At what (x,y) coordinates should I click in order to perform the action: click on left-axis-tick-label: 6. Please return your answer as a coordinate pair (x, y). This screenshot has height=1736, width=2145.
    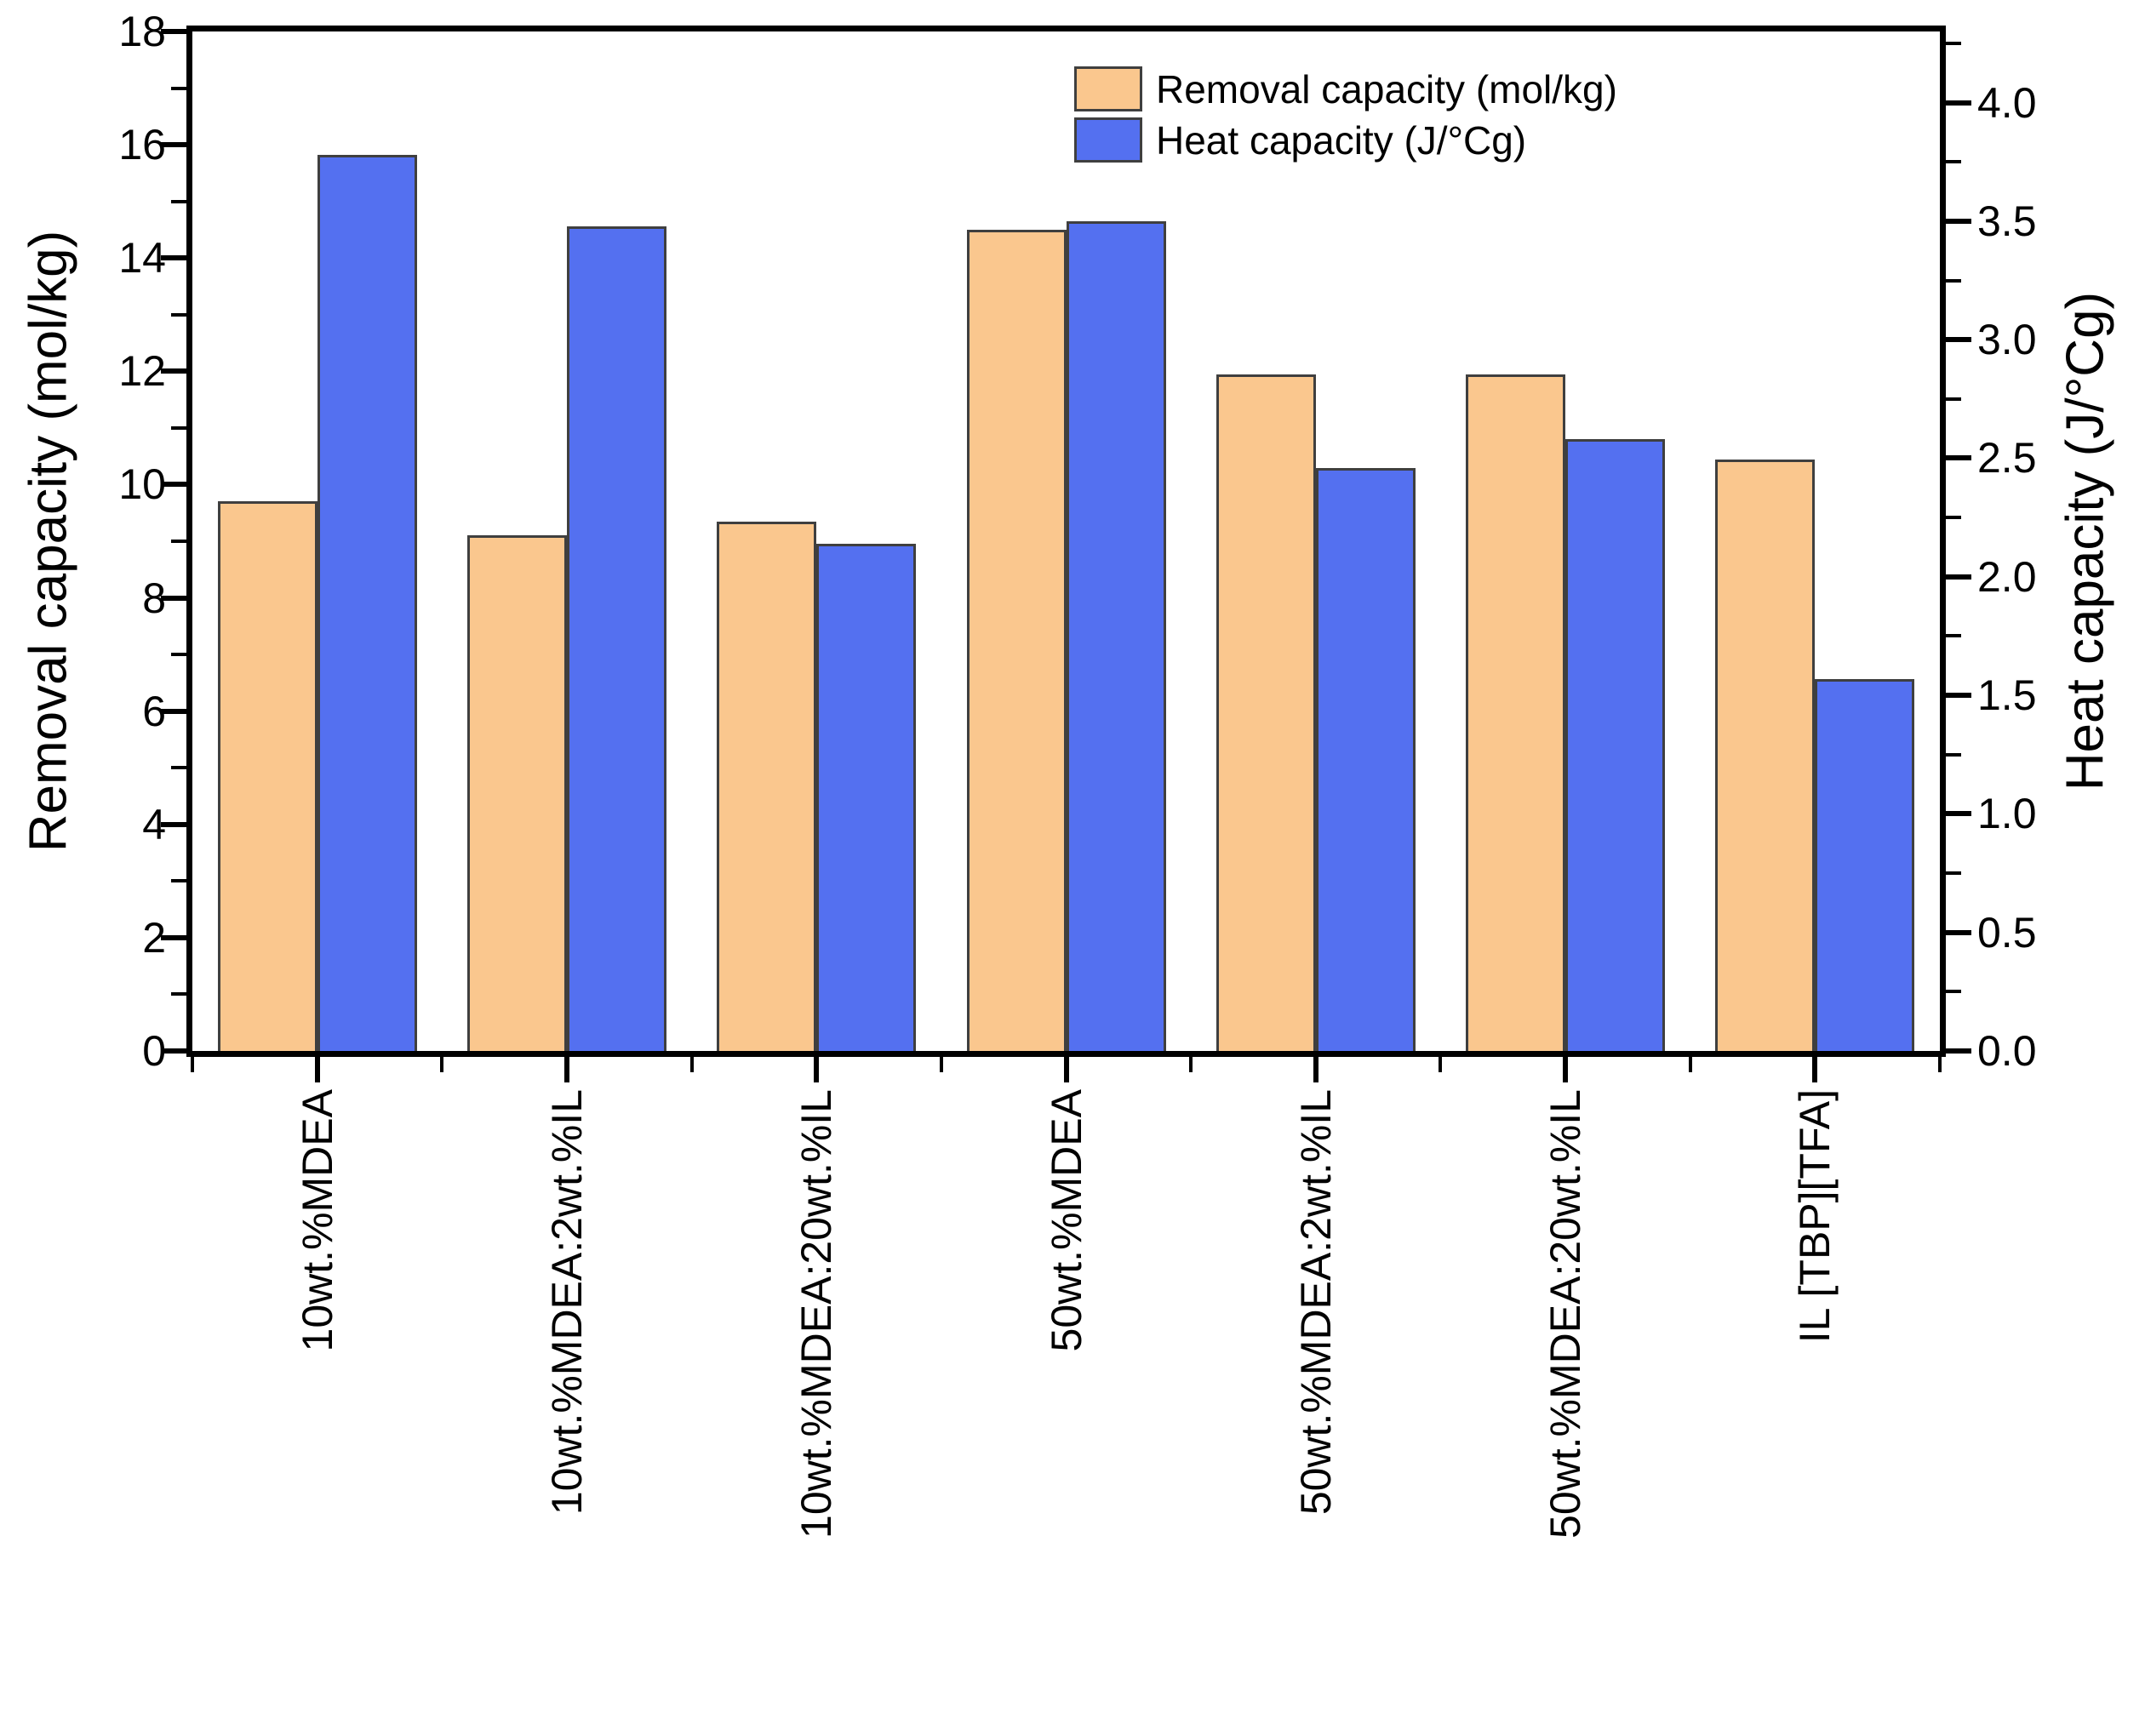
    Looking at the image, I should click on (154, 711).